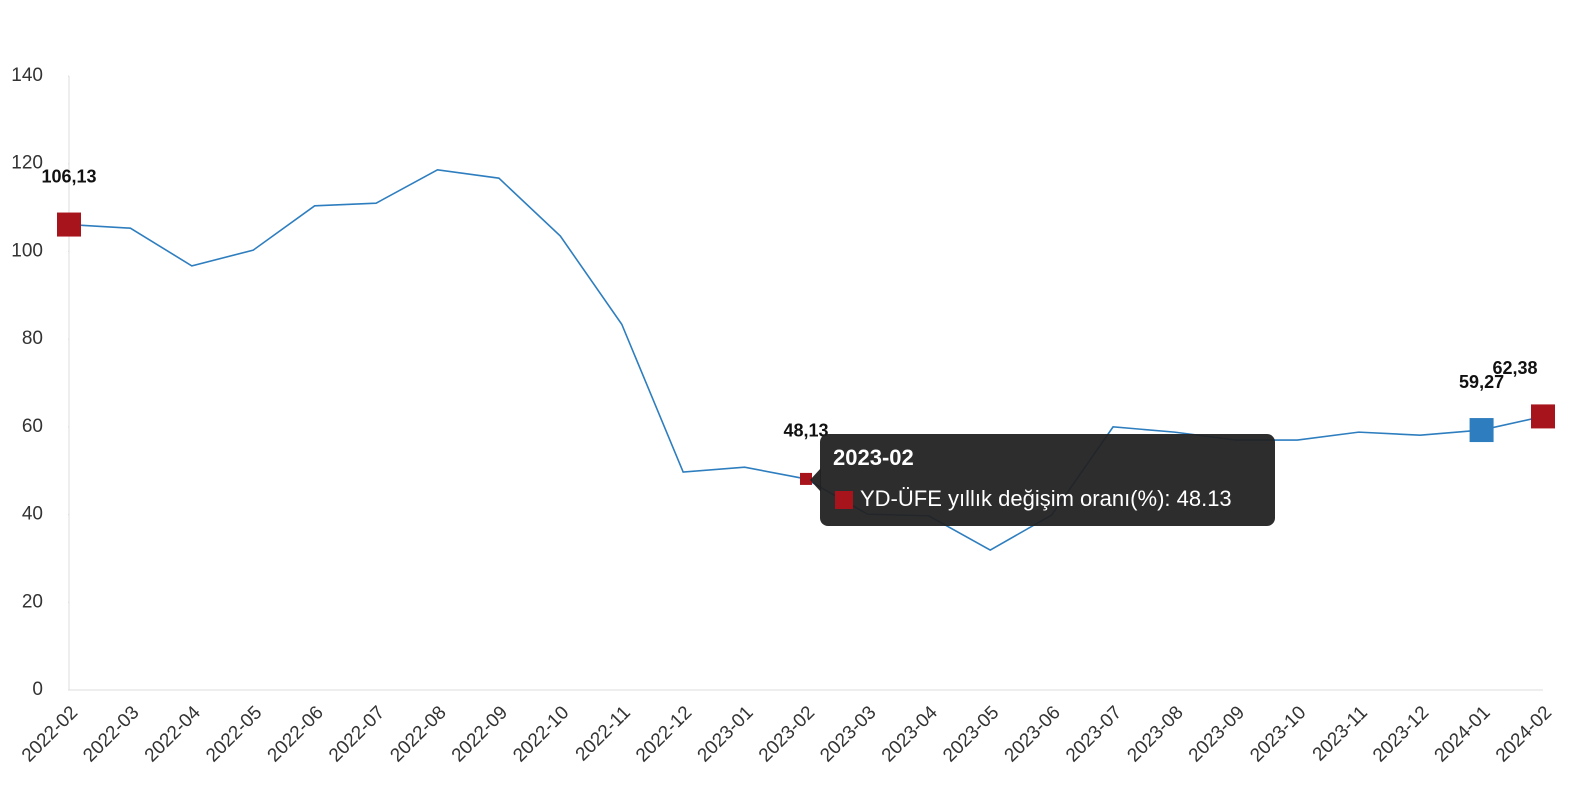 The width and height of the screenshot is (1576, 800). Describe the element at coordinates (418, 734) in the screenshot. I see `x-tick-label: 2022-08` at that location.